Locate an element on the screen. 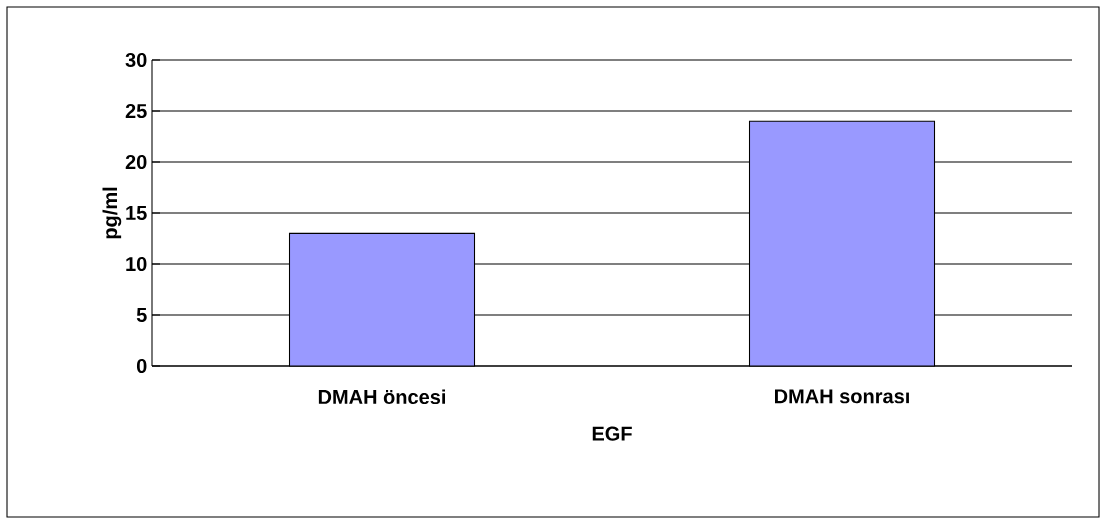 This screenshot has width=1107, height=522. x-axis-title: EGF is located at coordinates (612, 433).